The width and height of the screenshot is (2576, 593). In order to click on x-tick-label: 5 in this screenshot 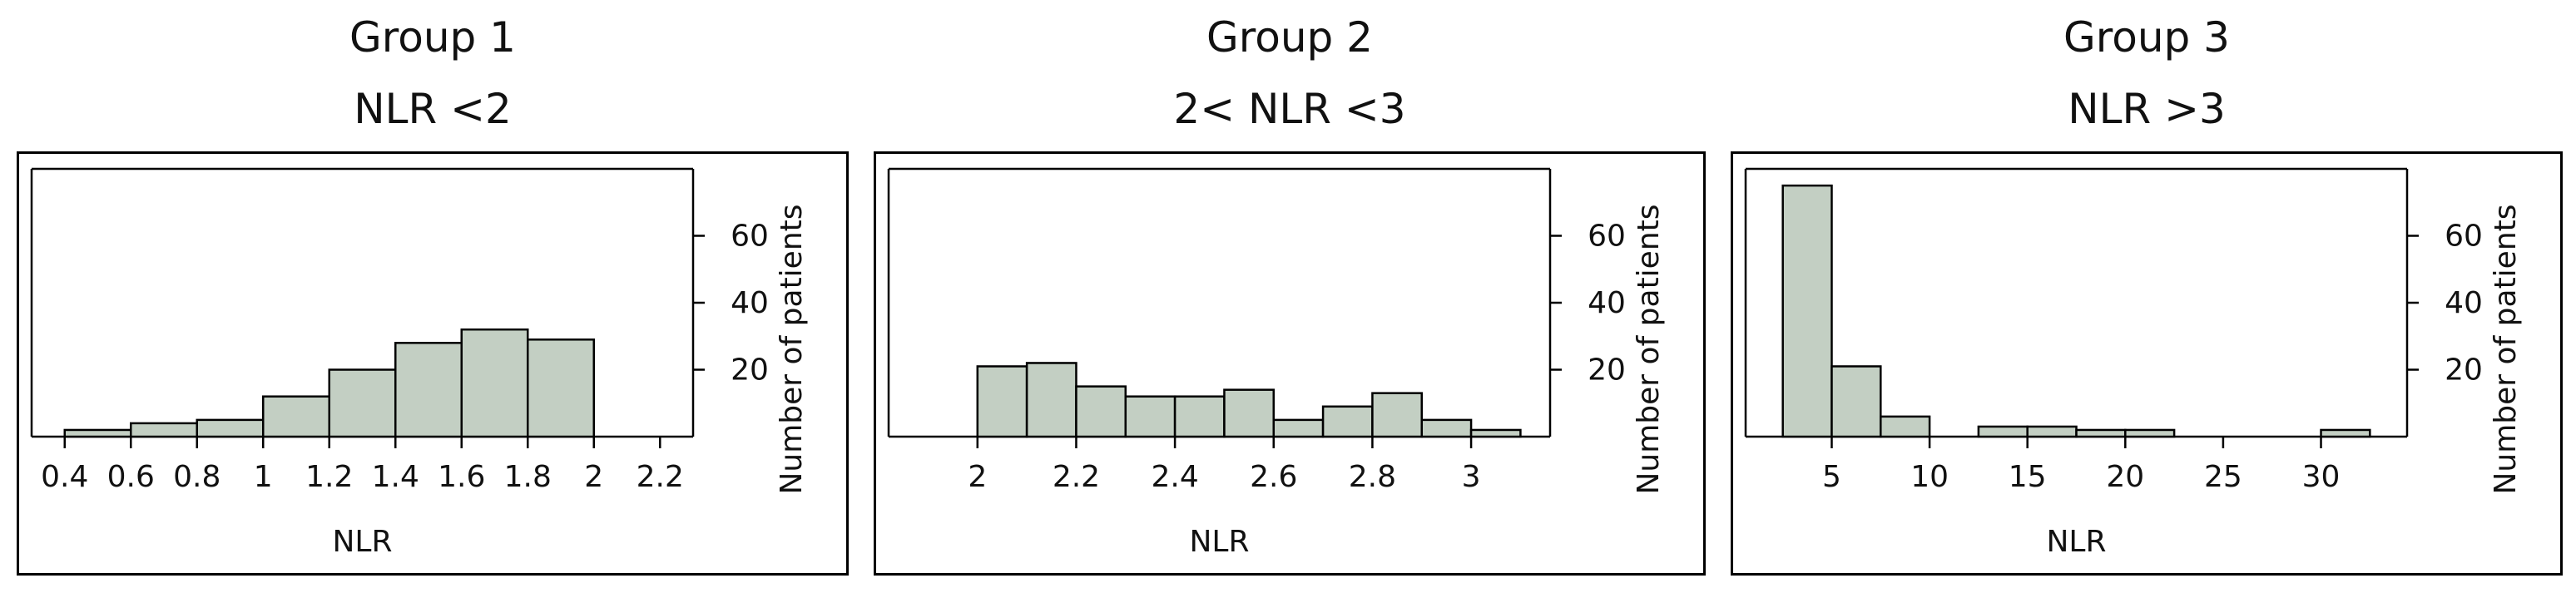, I will do `click(1832, 477)`.